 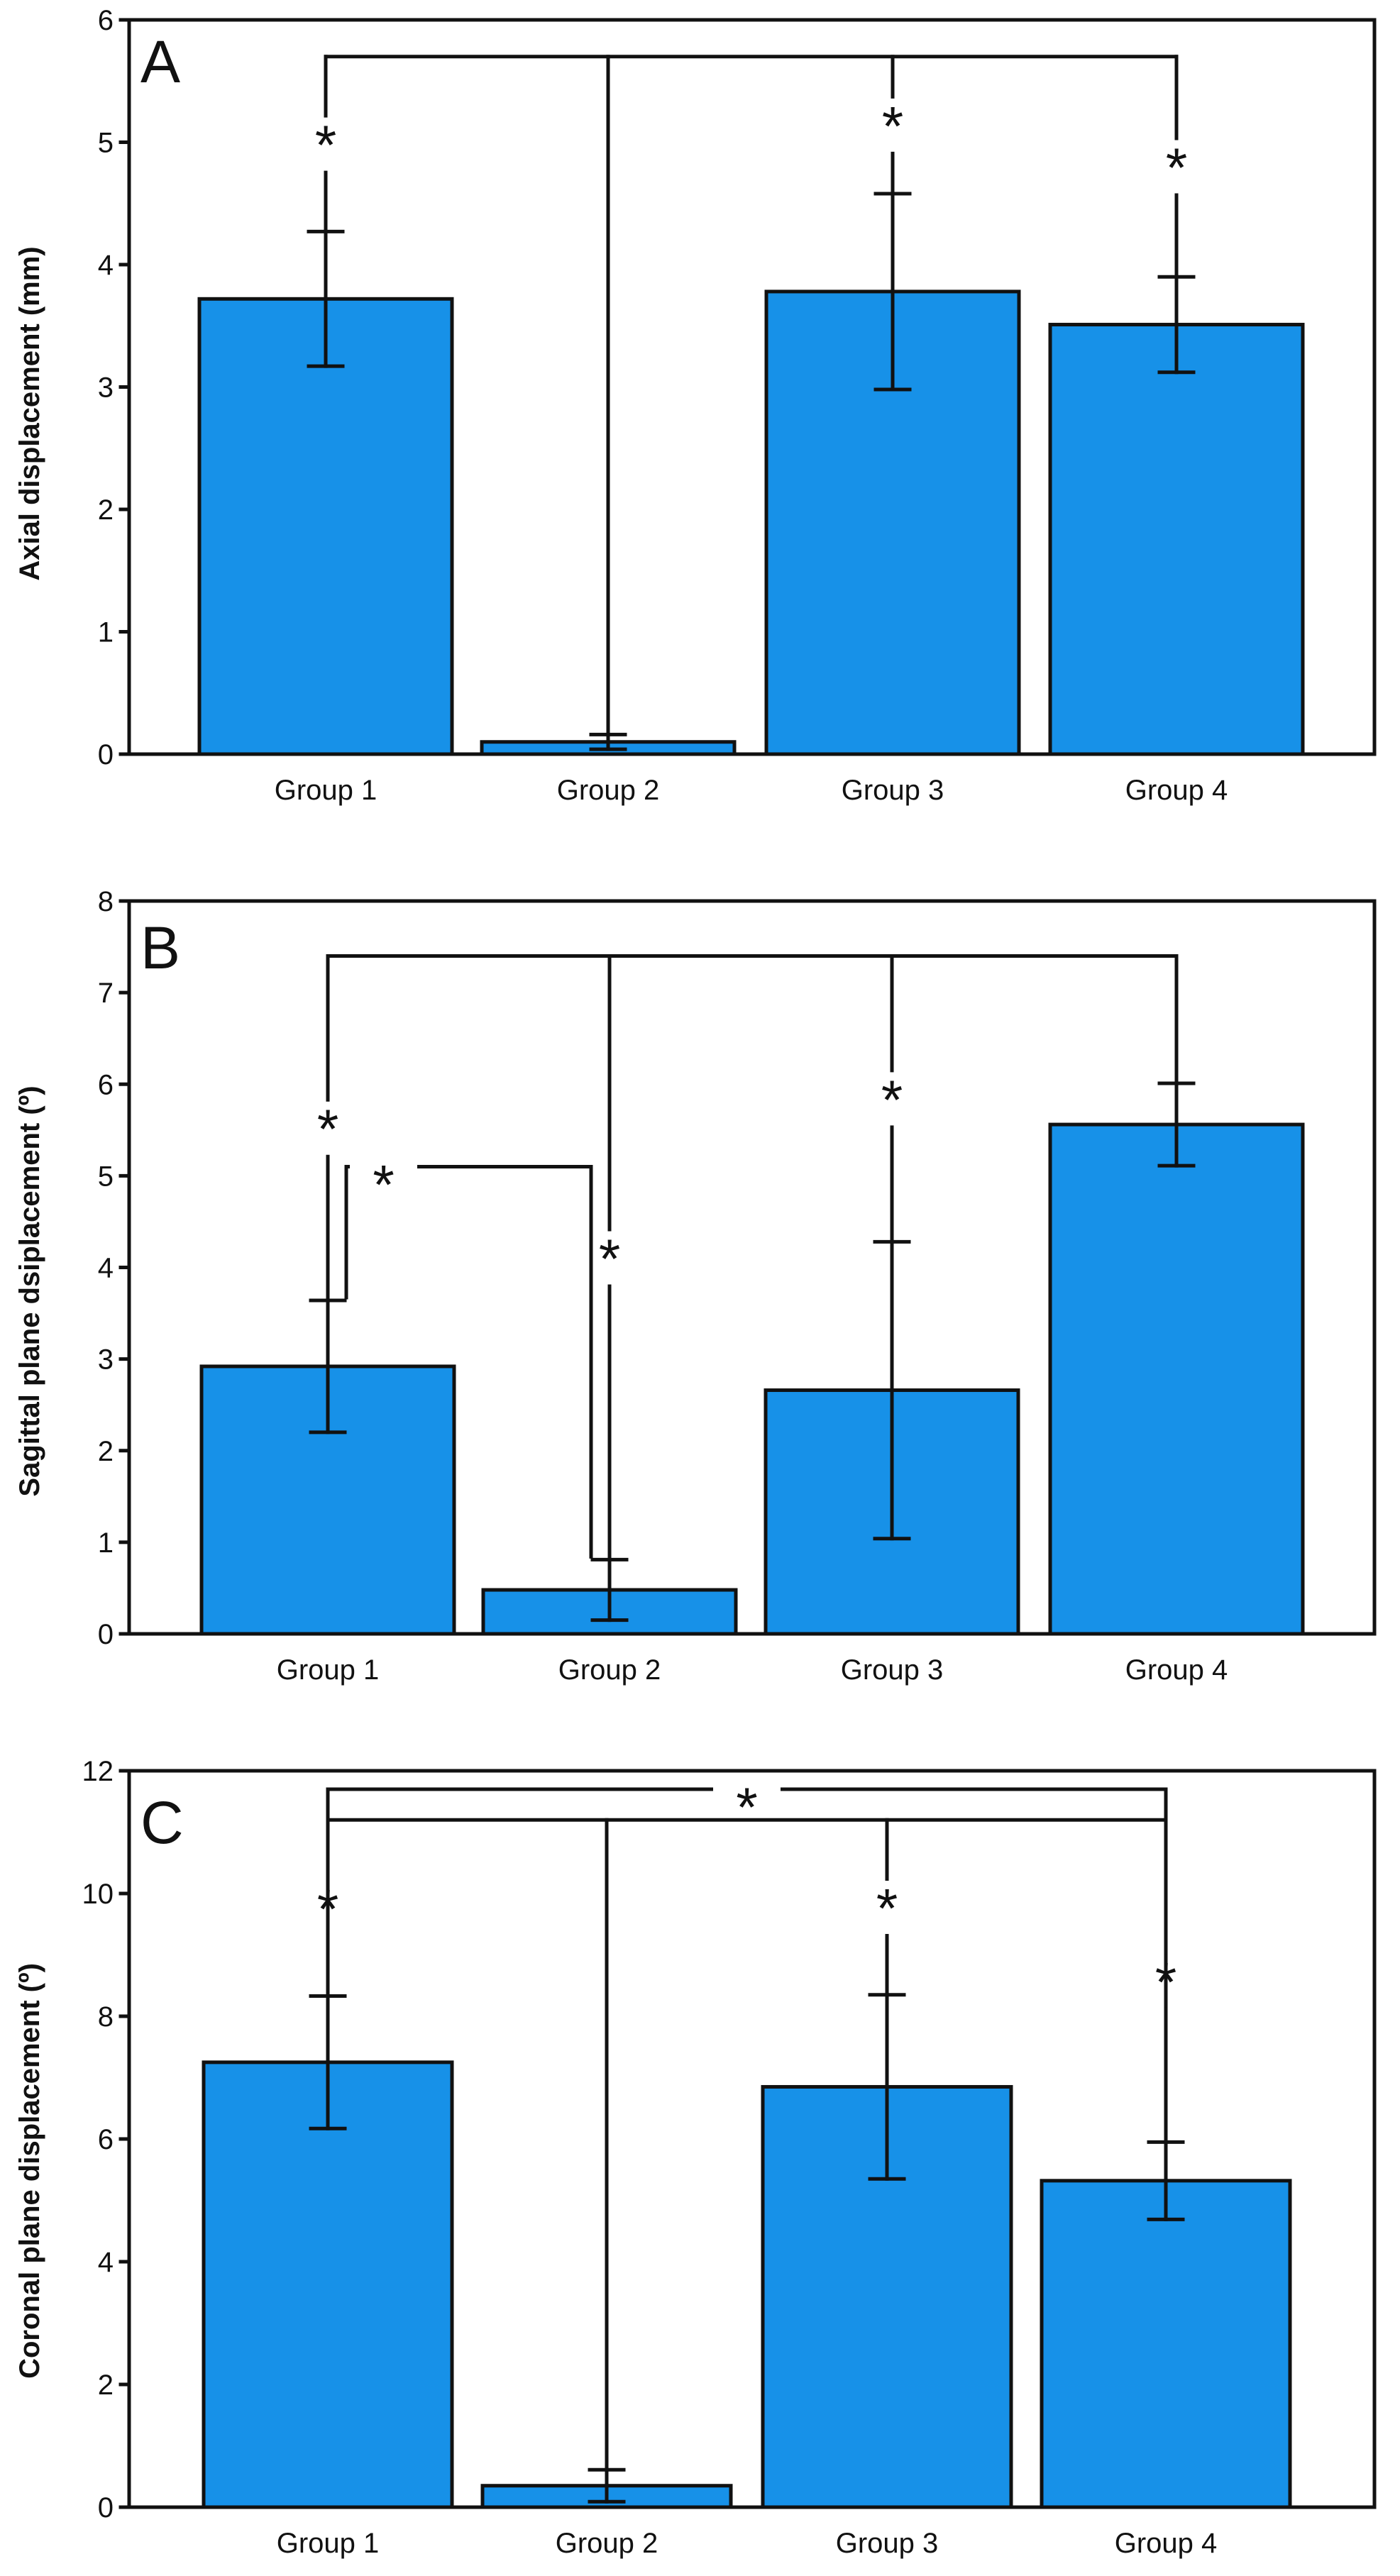 What do you see at coordinates (160, 947) in the screenshot?
I see `panel-label: B` at bounding box center [160, 947].